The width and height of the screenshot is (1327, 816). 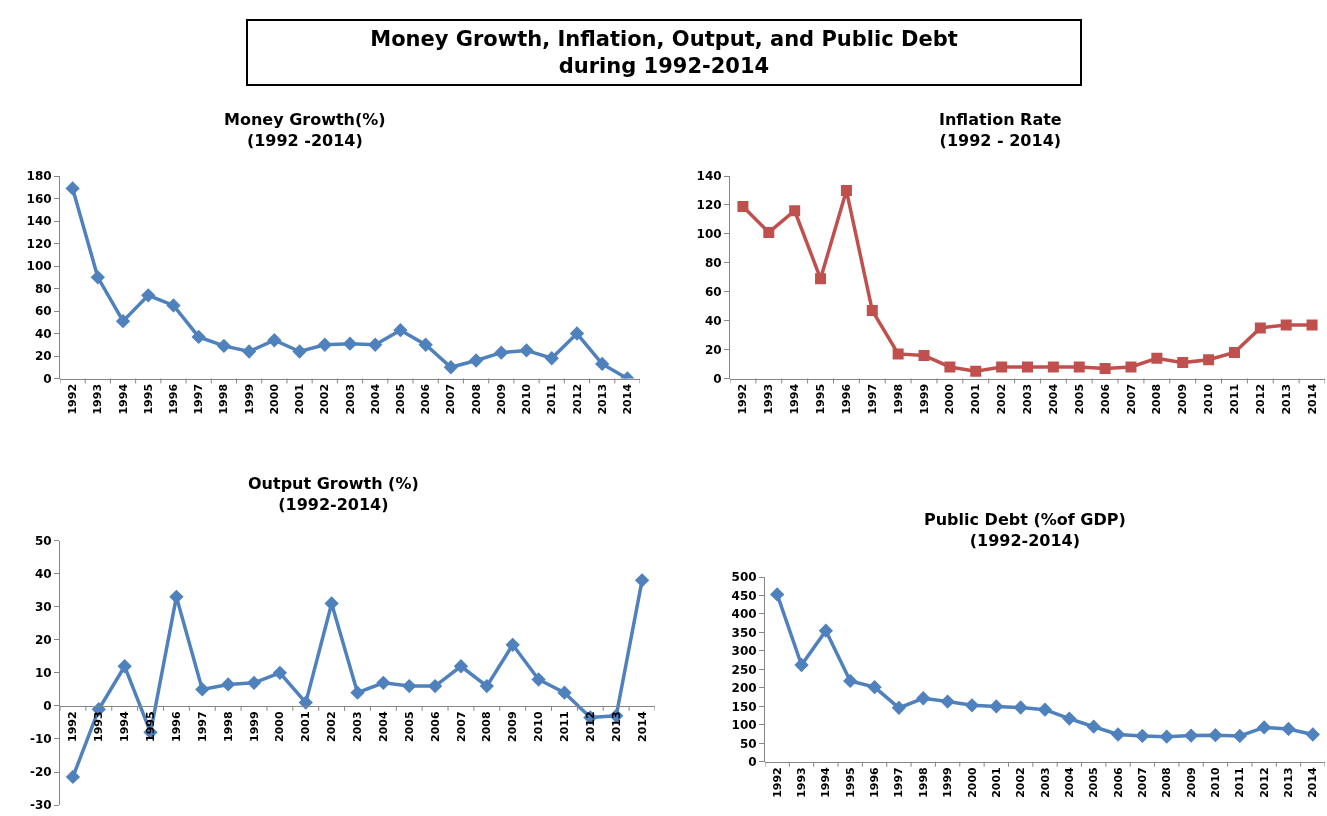 What do you see at coordinates (461, 726) in the screenshot?
I see `x-tick-label: 2007` at bounding box center [461, 726].